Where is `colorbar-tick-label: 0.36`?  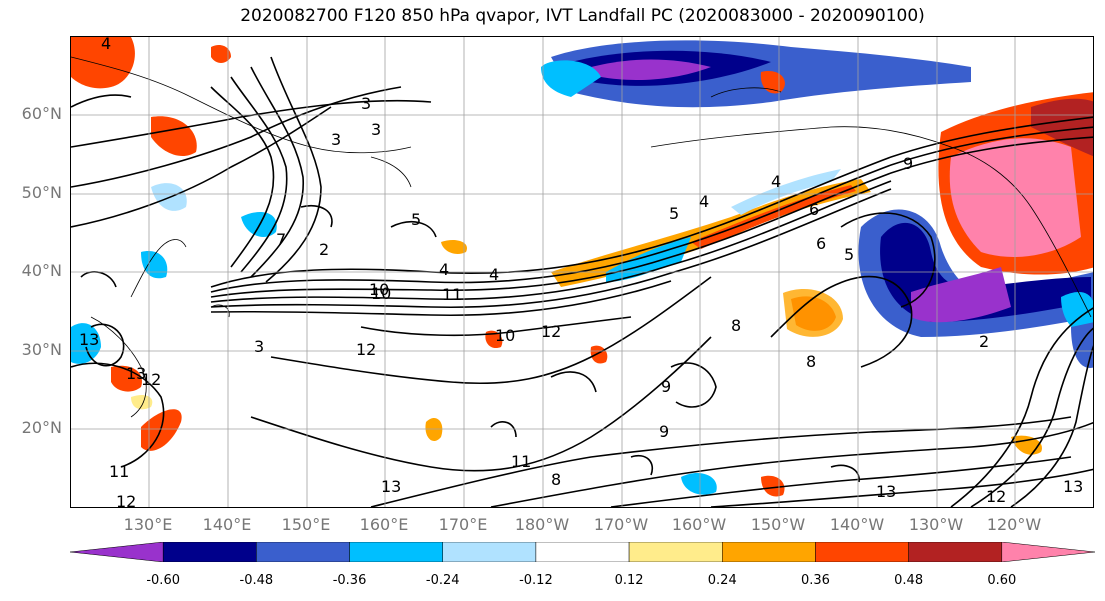
colorbar-tick-label: 0.36 is located at coordinates (815, 580).